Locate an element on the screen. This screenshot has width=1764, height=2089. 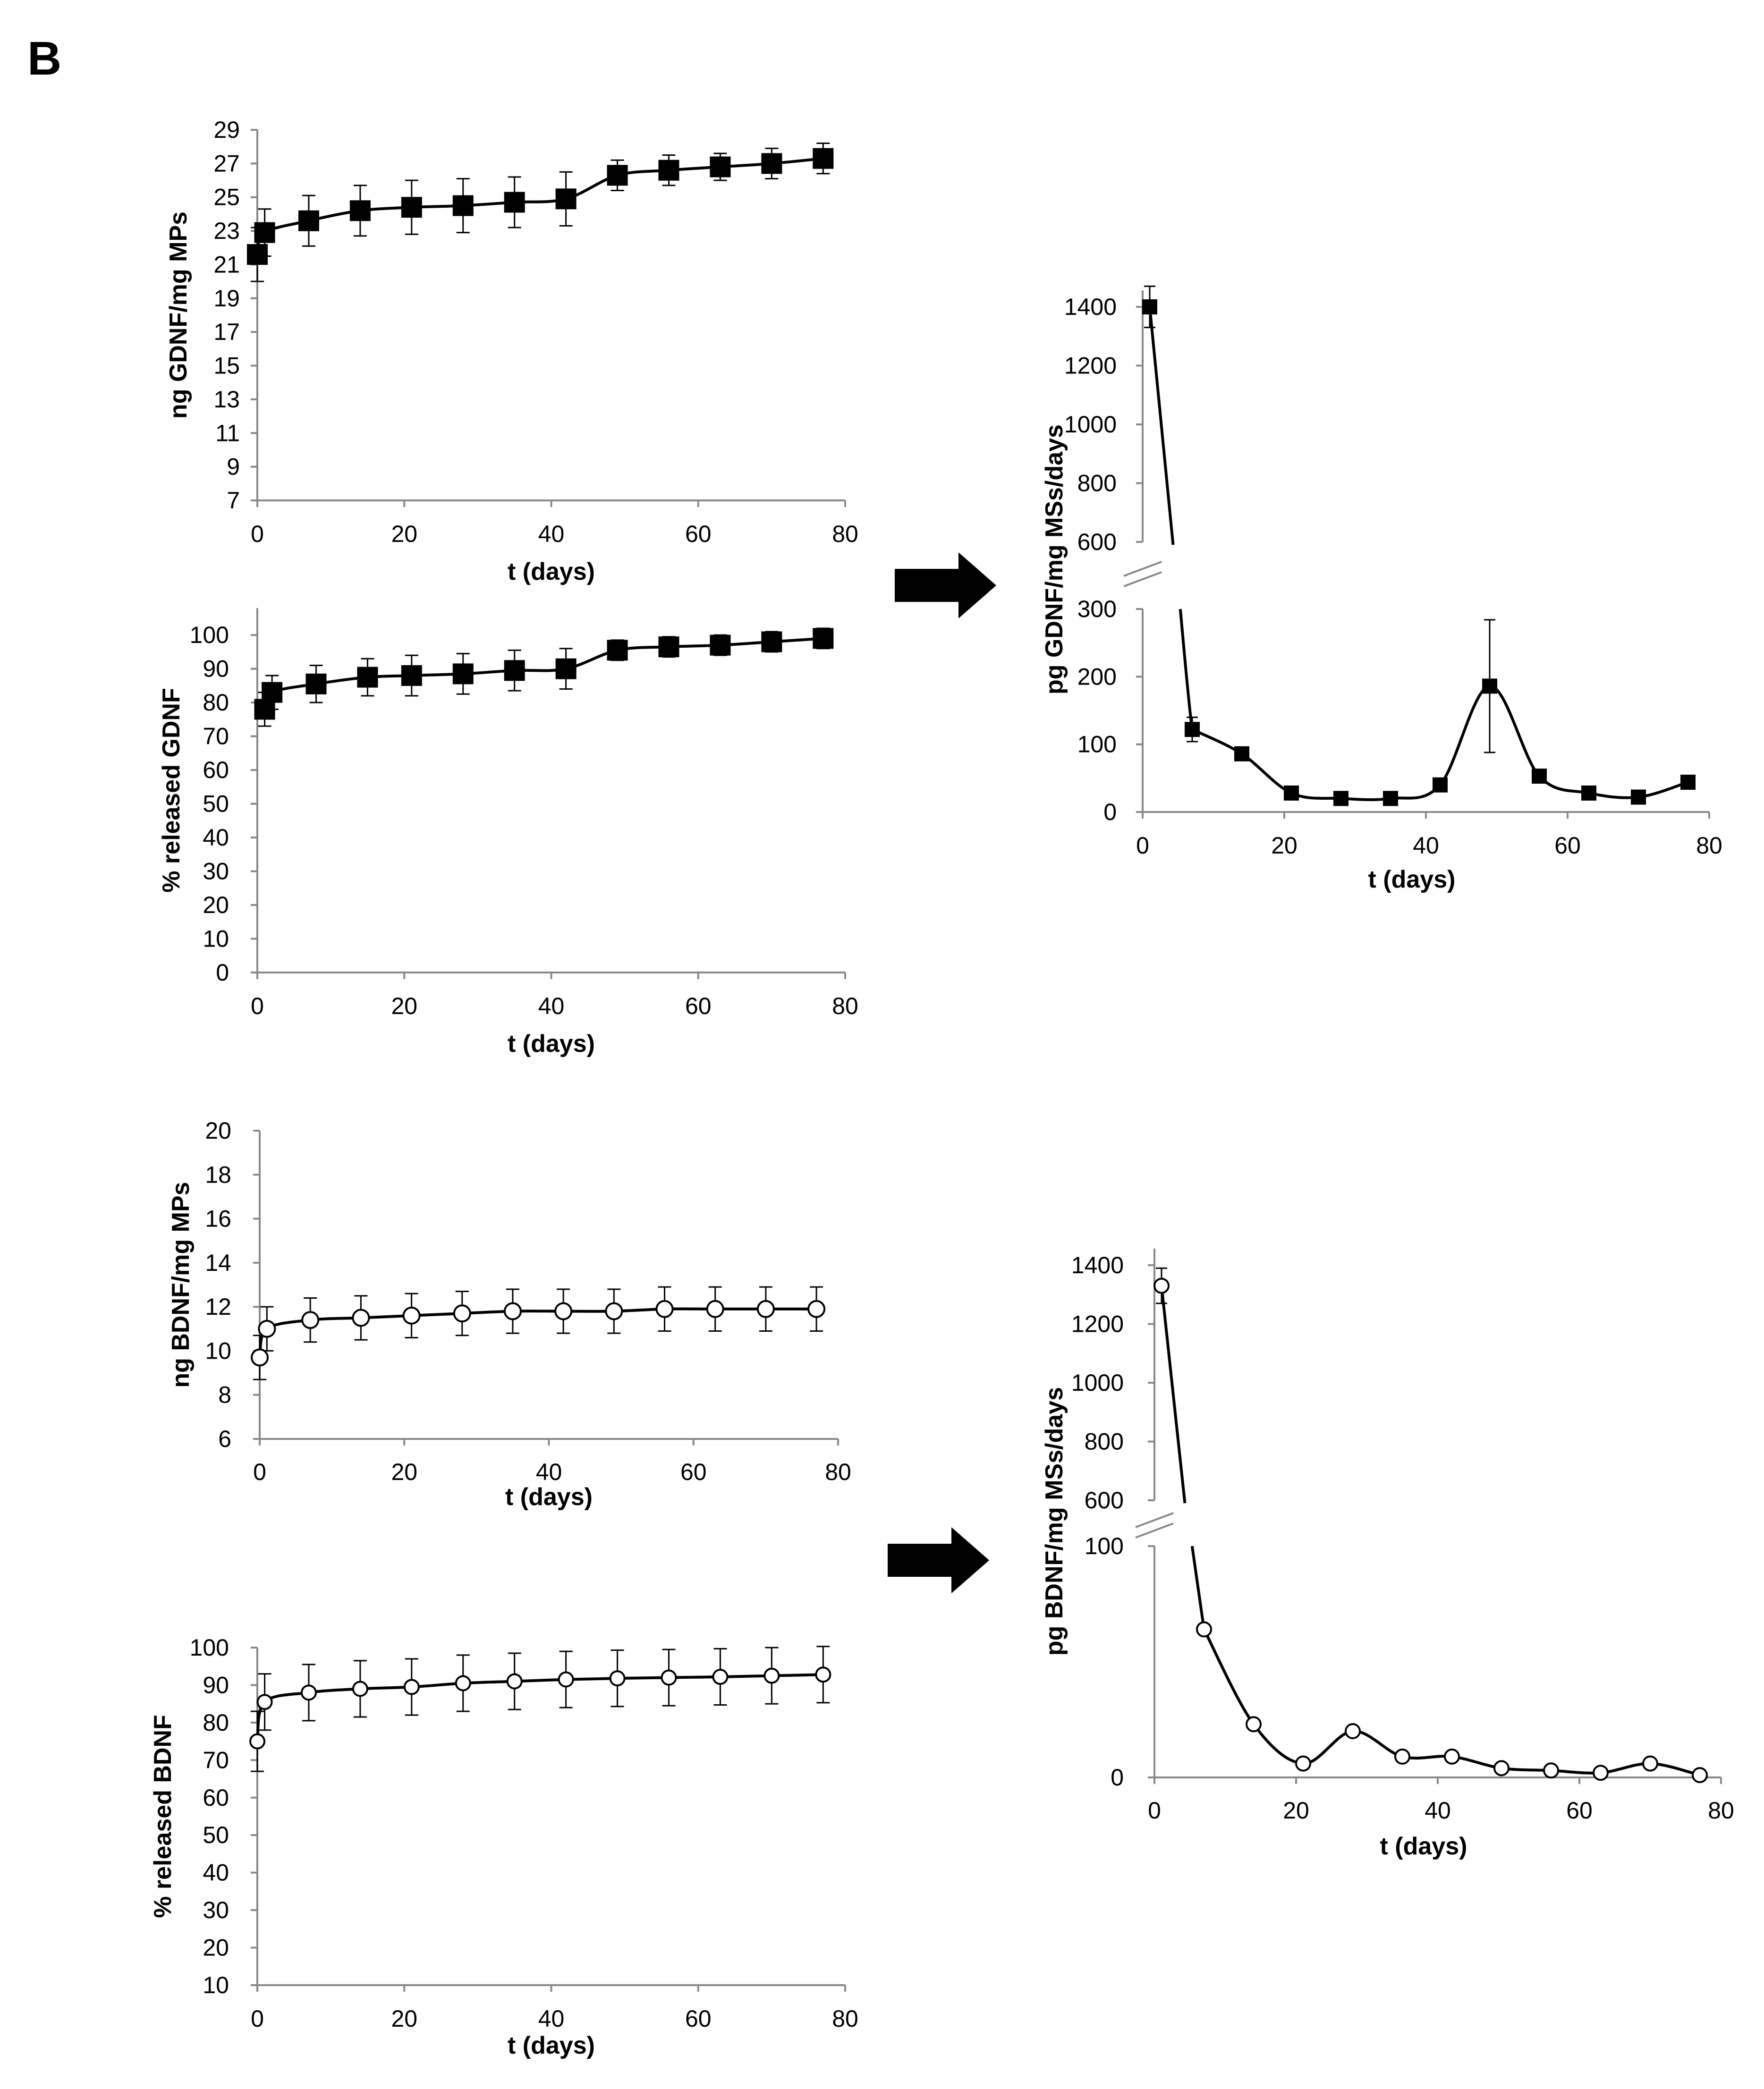
series-line-upper is located at coordinates (1161, 425).